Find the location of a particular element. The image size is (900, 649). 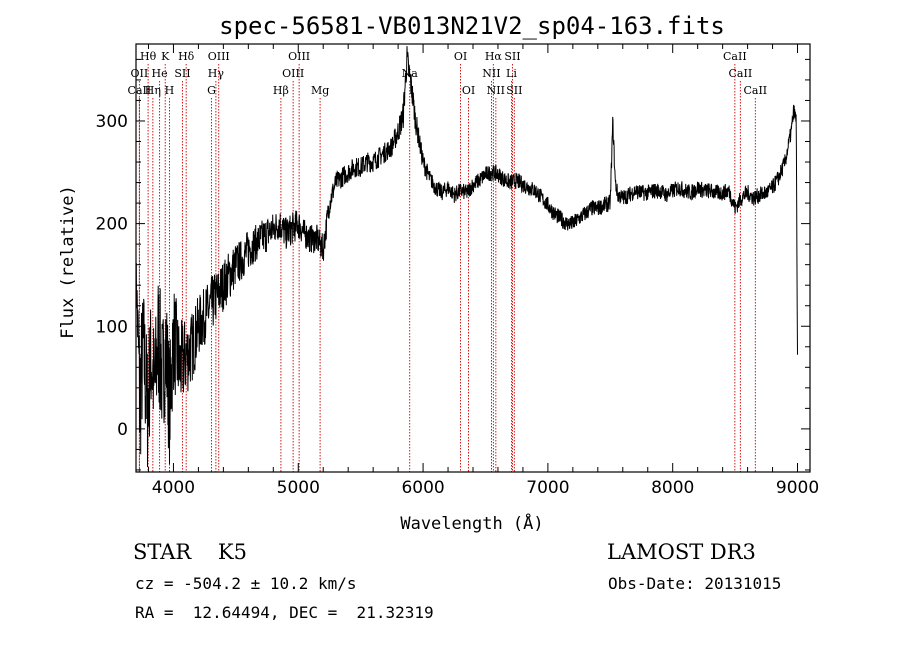

spectral-line-label-18: OI is located at coordinates (468, 90).